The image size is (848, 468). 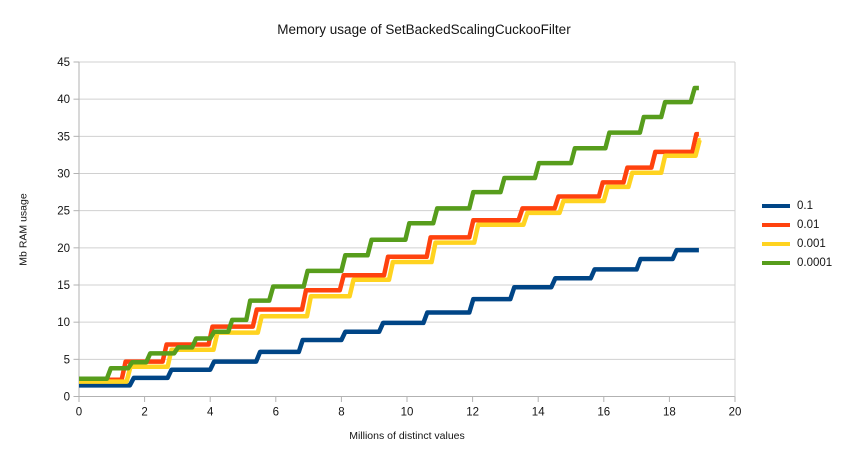 What do you see at coordinates (63, 137) in the screenshot?
I see `y-tick-label: 35` at bounding box center [63, 137].